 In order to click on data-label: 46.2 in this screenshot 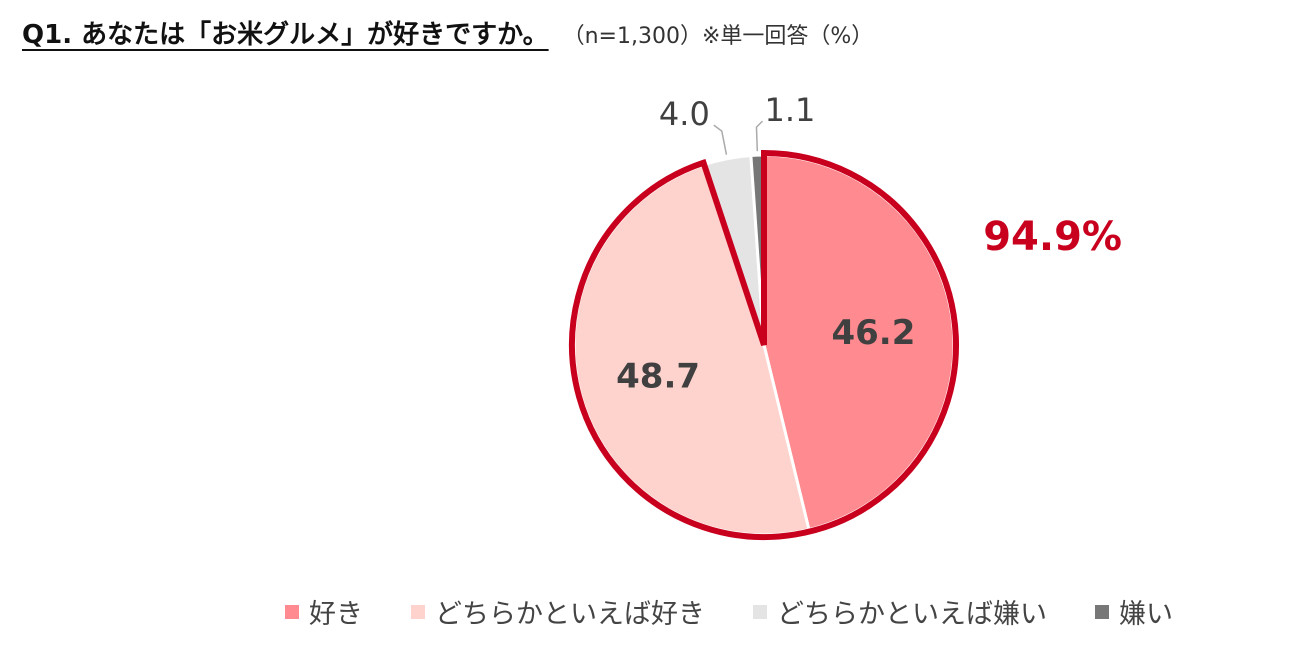, I will do `click(873, 333)`.